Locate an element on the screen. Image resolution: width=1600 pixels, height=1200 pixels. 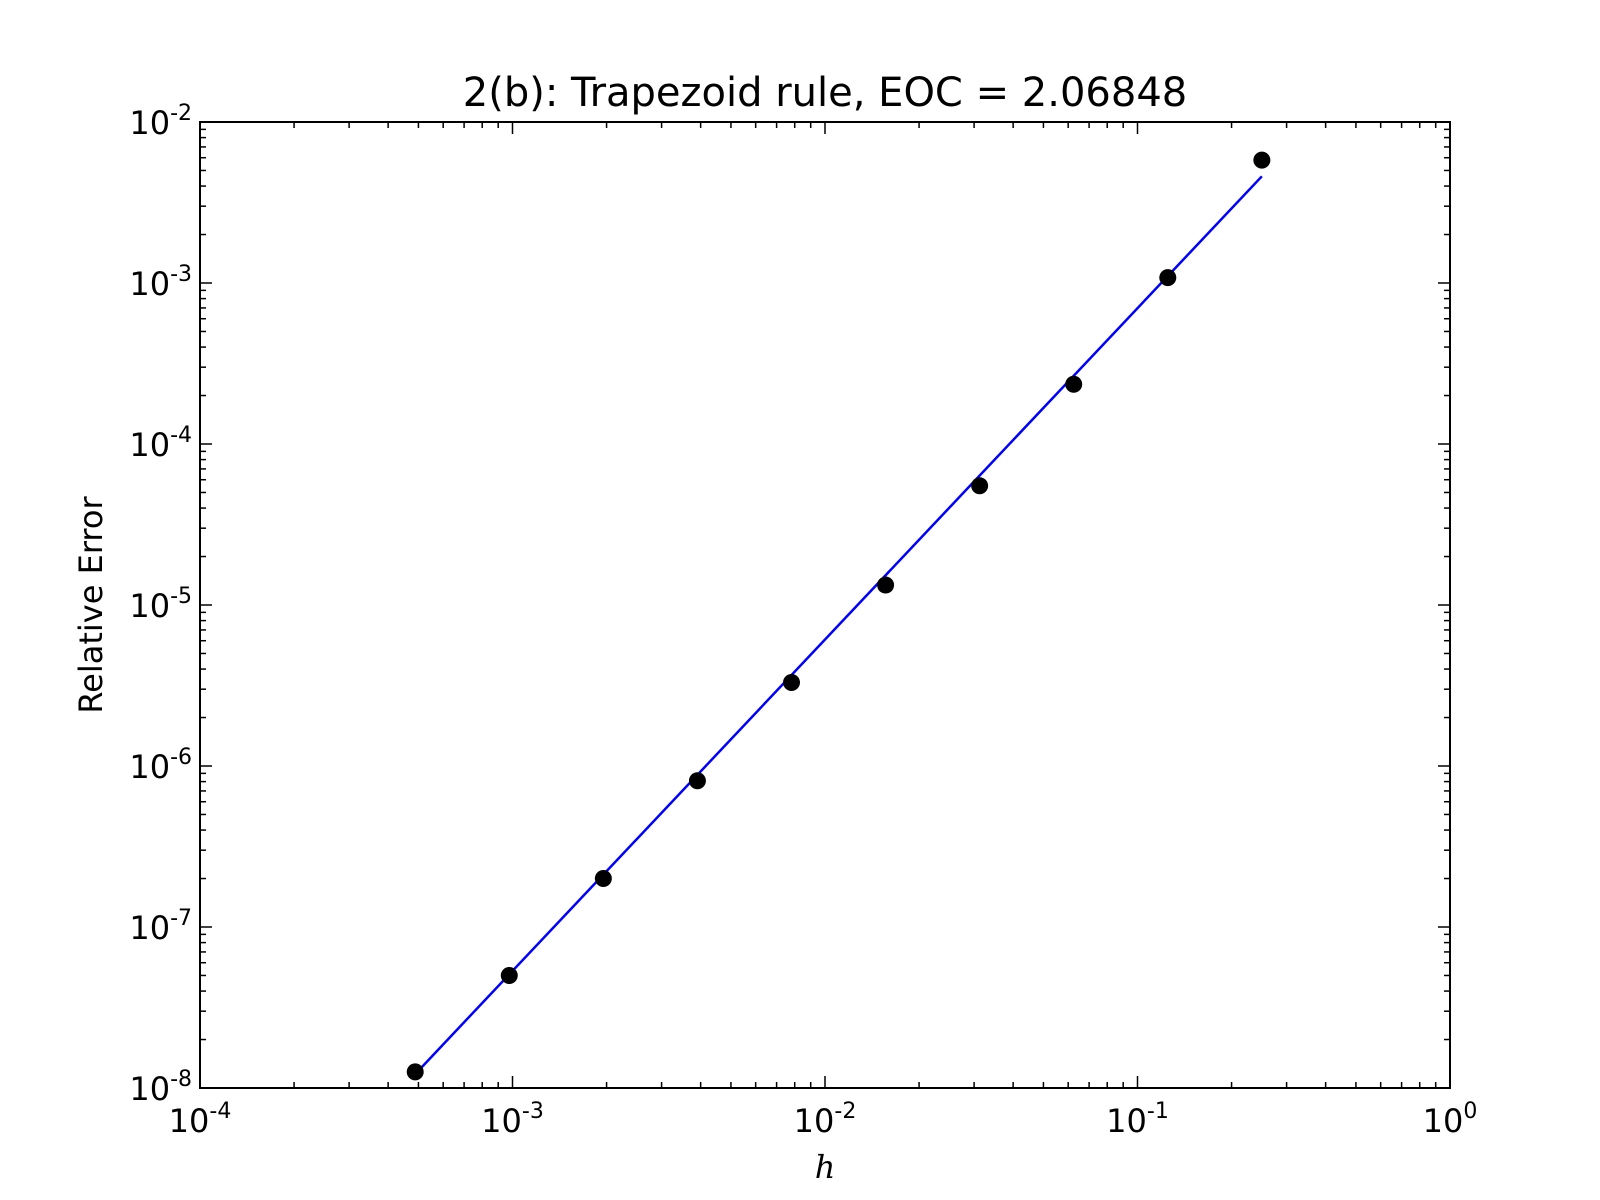
y-axis-label: Relative Error is located at coordinates (91, 605).